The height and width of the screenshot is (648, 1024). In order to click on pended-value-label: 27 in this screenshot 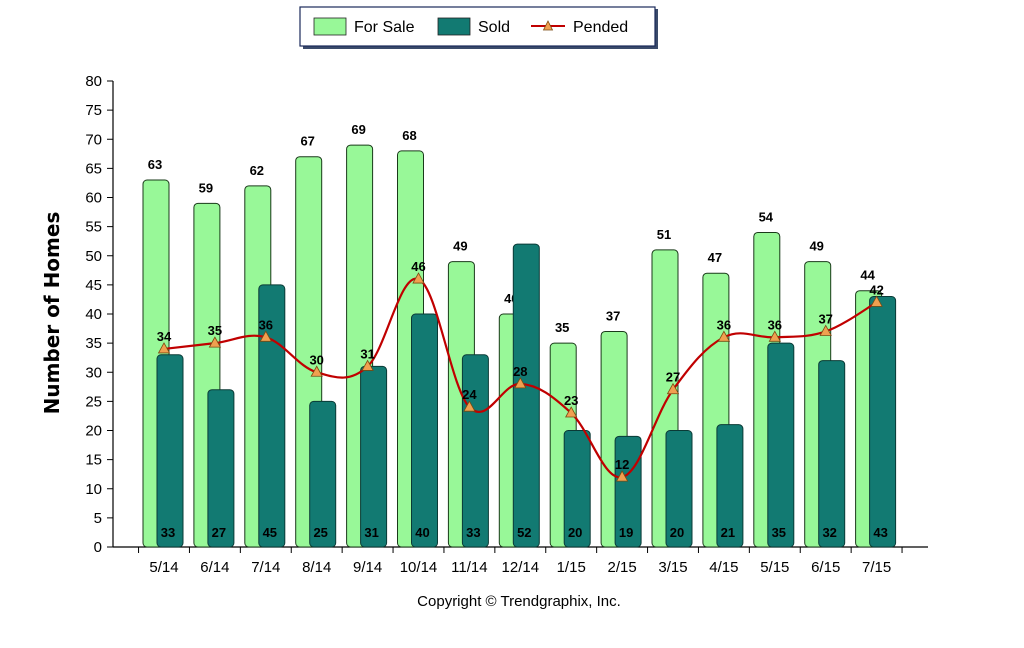, I will do `click(673, 377)`.